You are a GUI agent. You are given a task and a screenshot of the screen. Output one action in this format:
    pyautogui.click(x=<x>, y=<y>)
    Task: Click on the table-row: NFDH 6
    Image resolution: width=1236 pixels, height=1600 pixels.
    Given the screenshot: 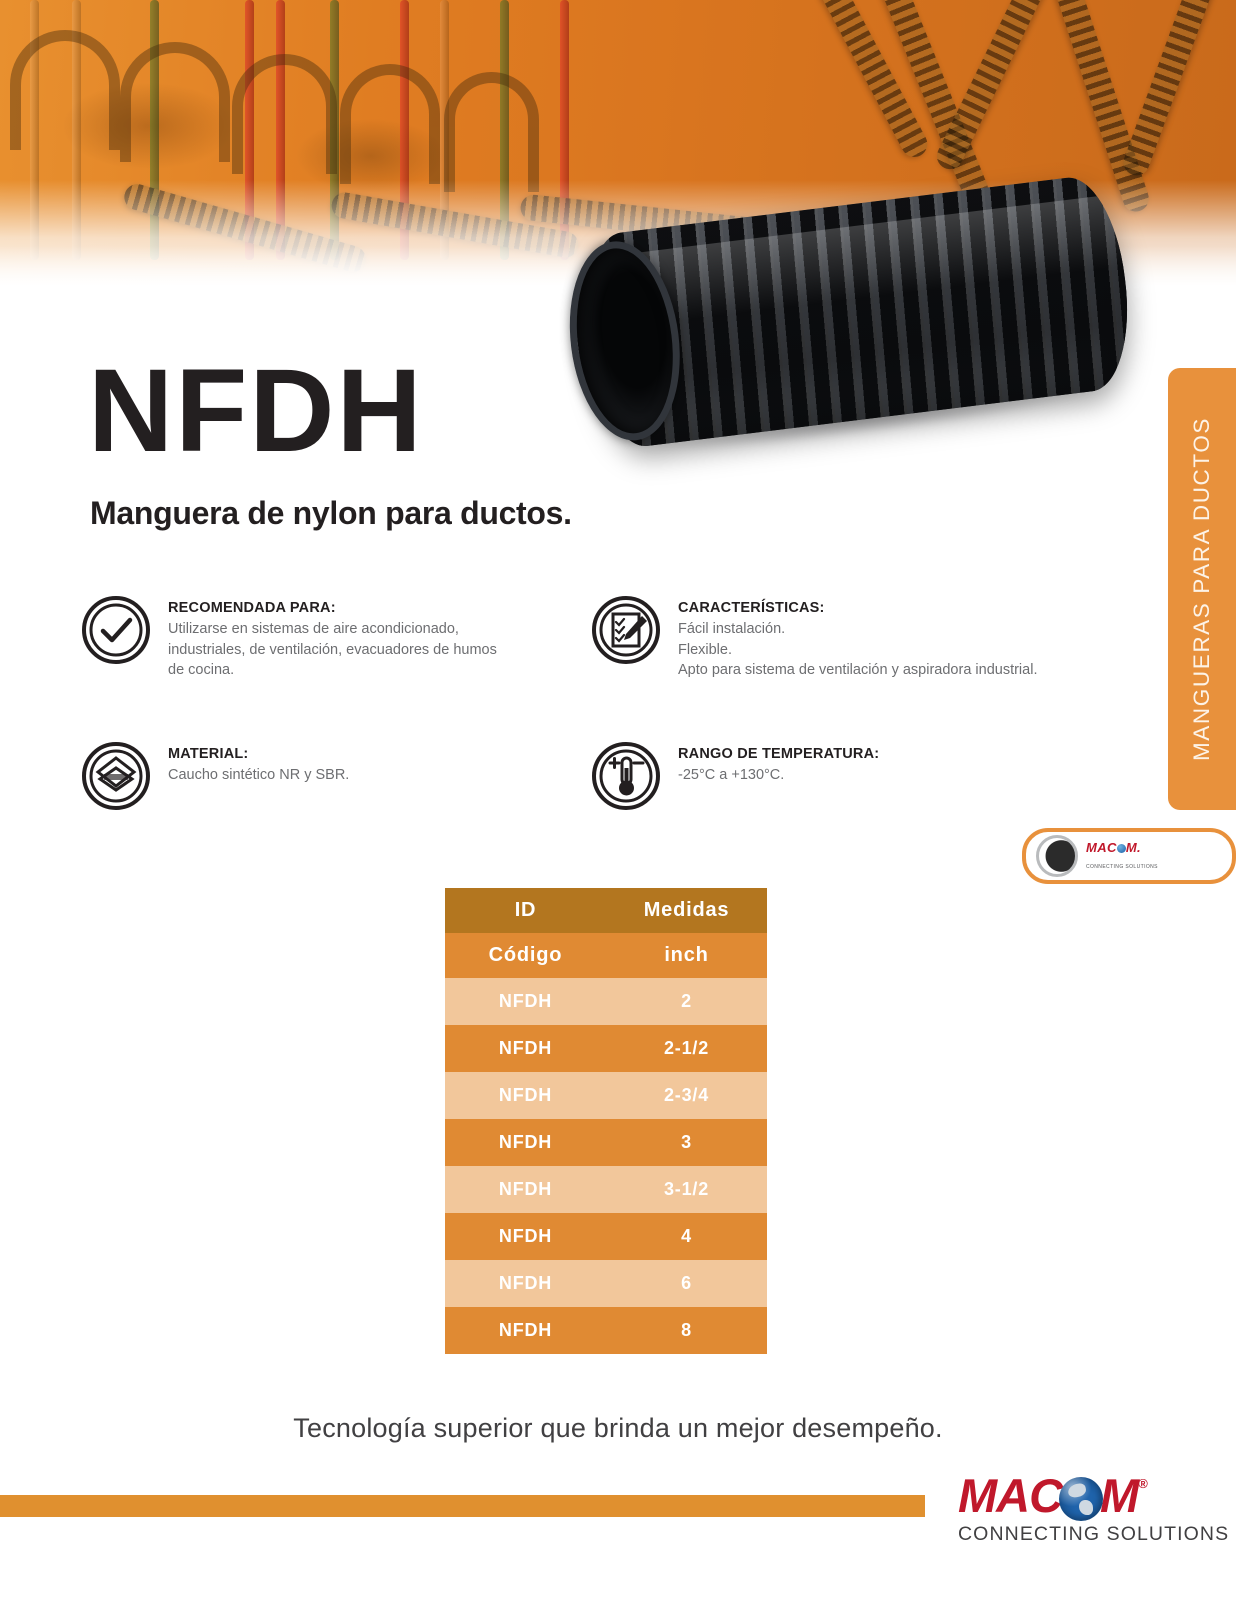 What is the action you would take?
    pyautogui.click(x=606, y=1283)
    